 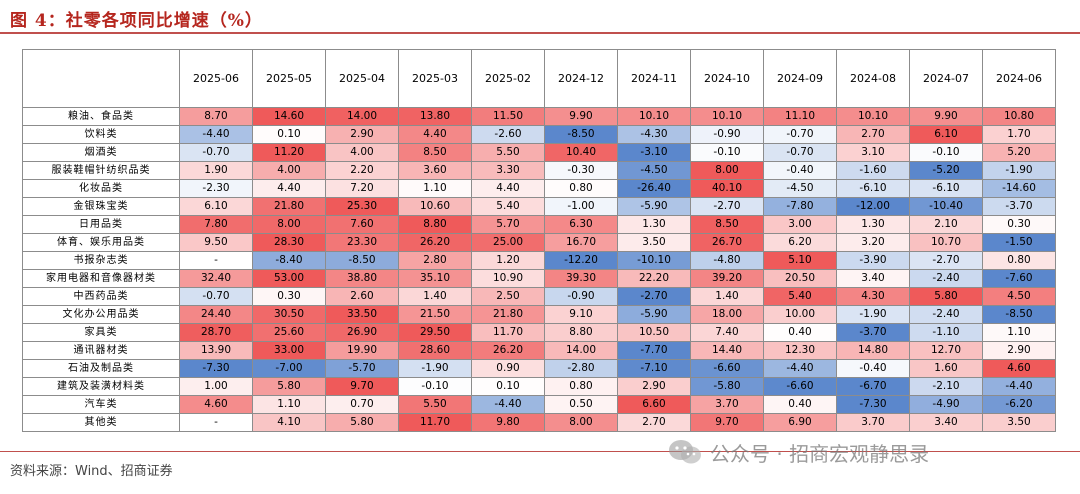 What do you see at coordinates (508, 206) in the screenshot?
I see `heat-cell: 5.40` at bounding box center [508, 206].